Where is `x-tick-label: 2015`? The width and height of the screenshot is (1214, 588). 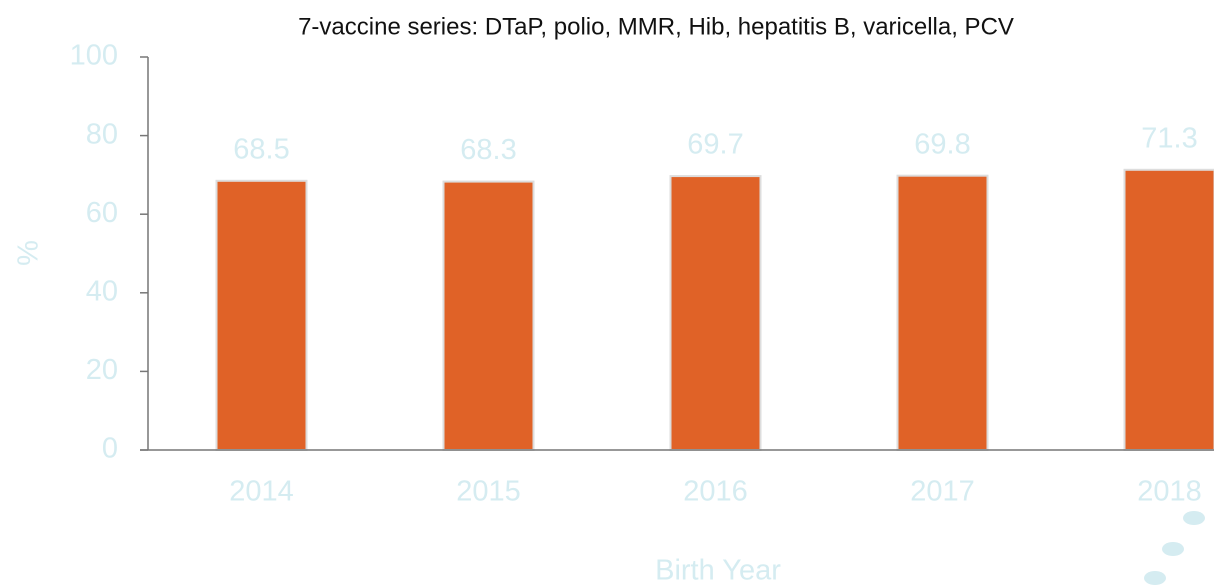
x-tick-label: 2015 is located at coordinates (488, 492).